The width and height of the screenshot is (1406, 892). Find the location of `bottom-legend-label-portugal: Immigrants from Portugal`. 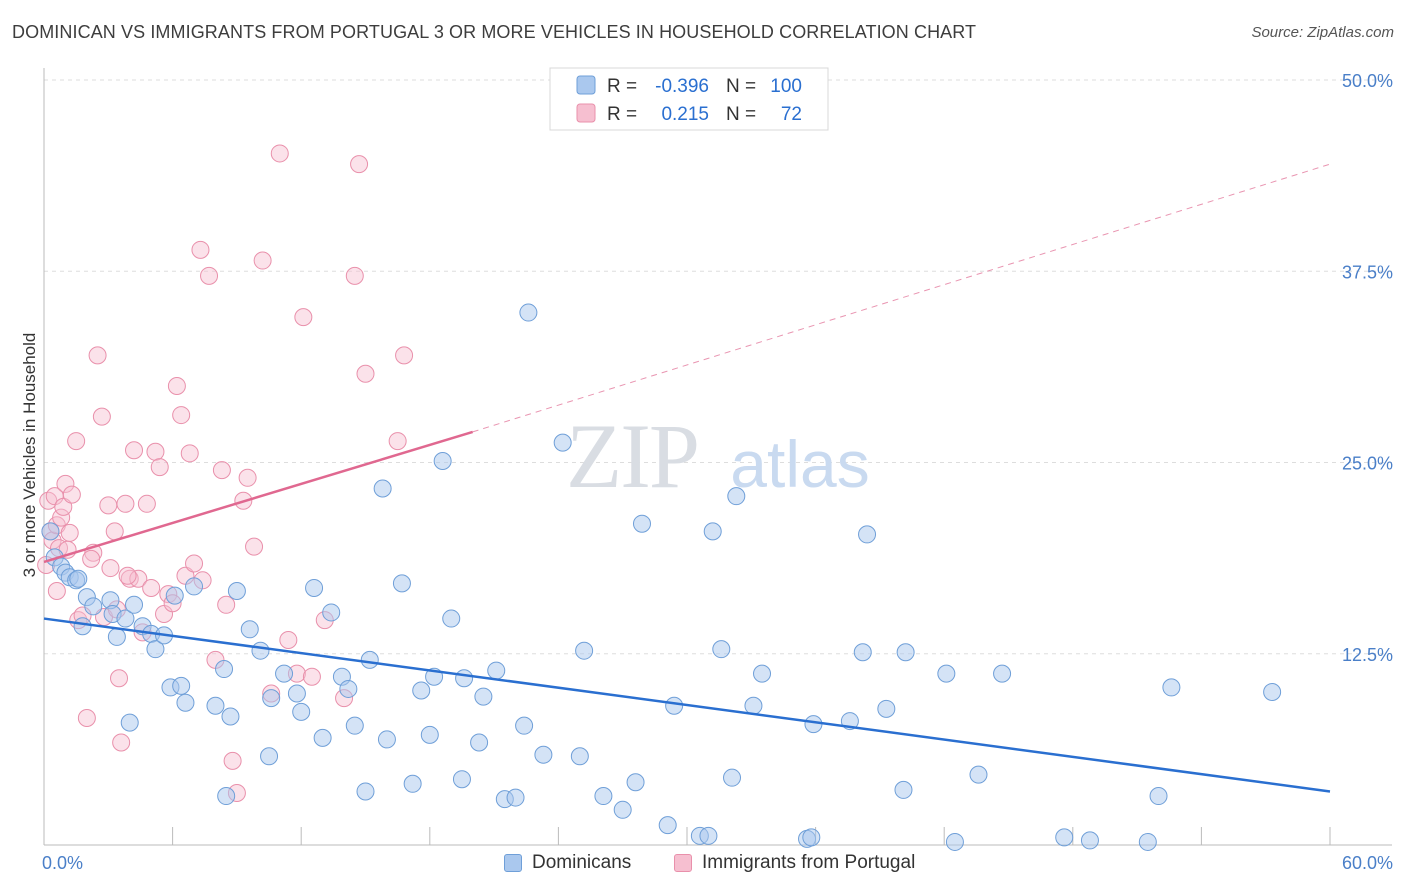

bottom-legend-label-portugal: Immigrants from Portugal is located at coordinates (809, 862).